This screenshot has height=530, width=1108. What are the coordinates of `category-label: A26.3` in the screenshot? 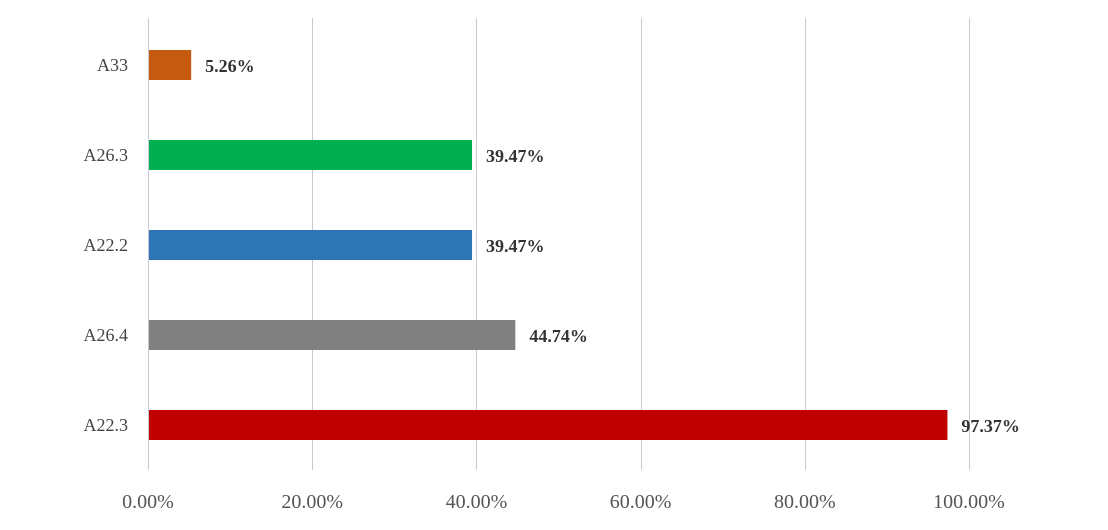 It's located at (106, 155).